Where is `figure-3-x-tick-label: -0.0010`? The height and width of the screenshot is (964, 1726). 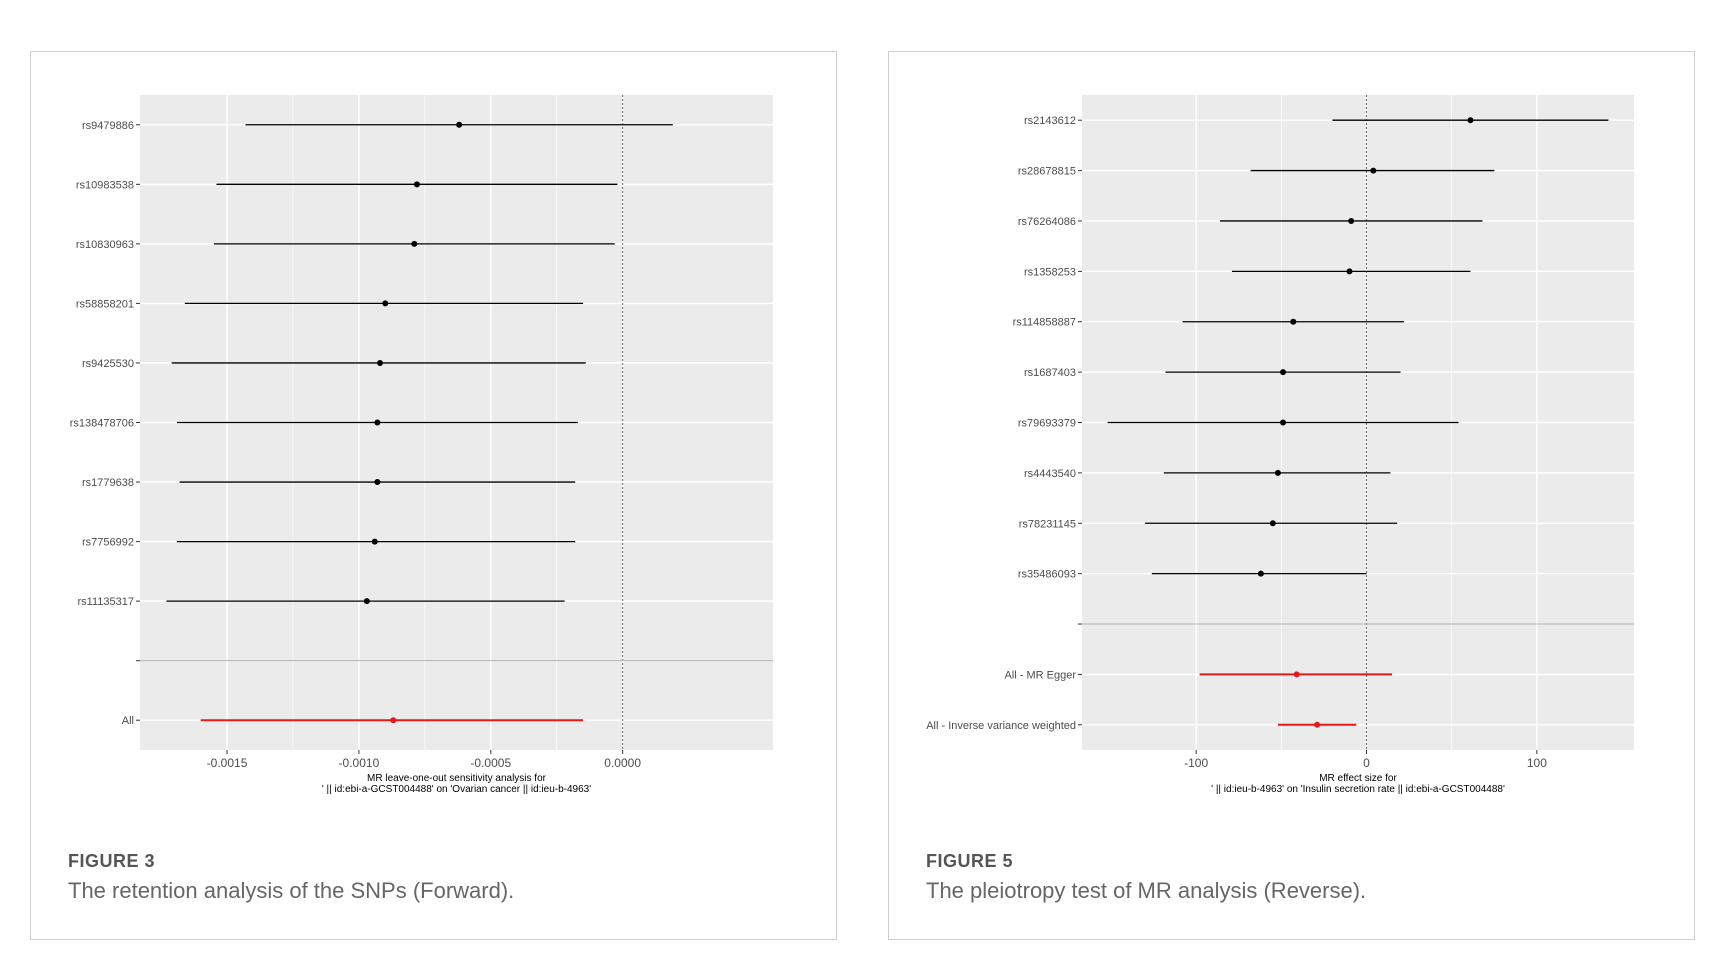
figure-3-x-tick-label: -0.0010 is located at coordinates (359, 763).